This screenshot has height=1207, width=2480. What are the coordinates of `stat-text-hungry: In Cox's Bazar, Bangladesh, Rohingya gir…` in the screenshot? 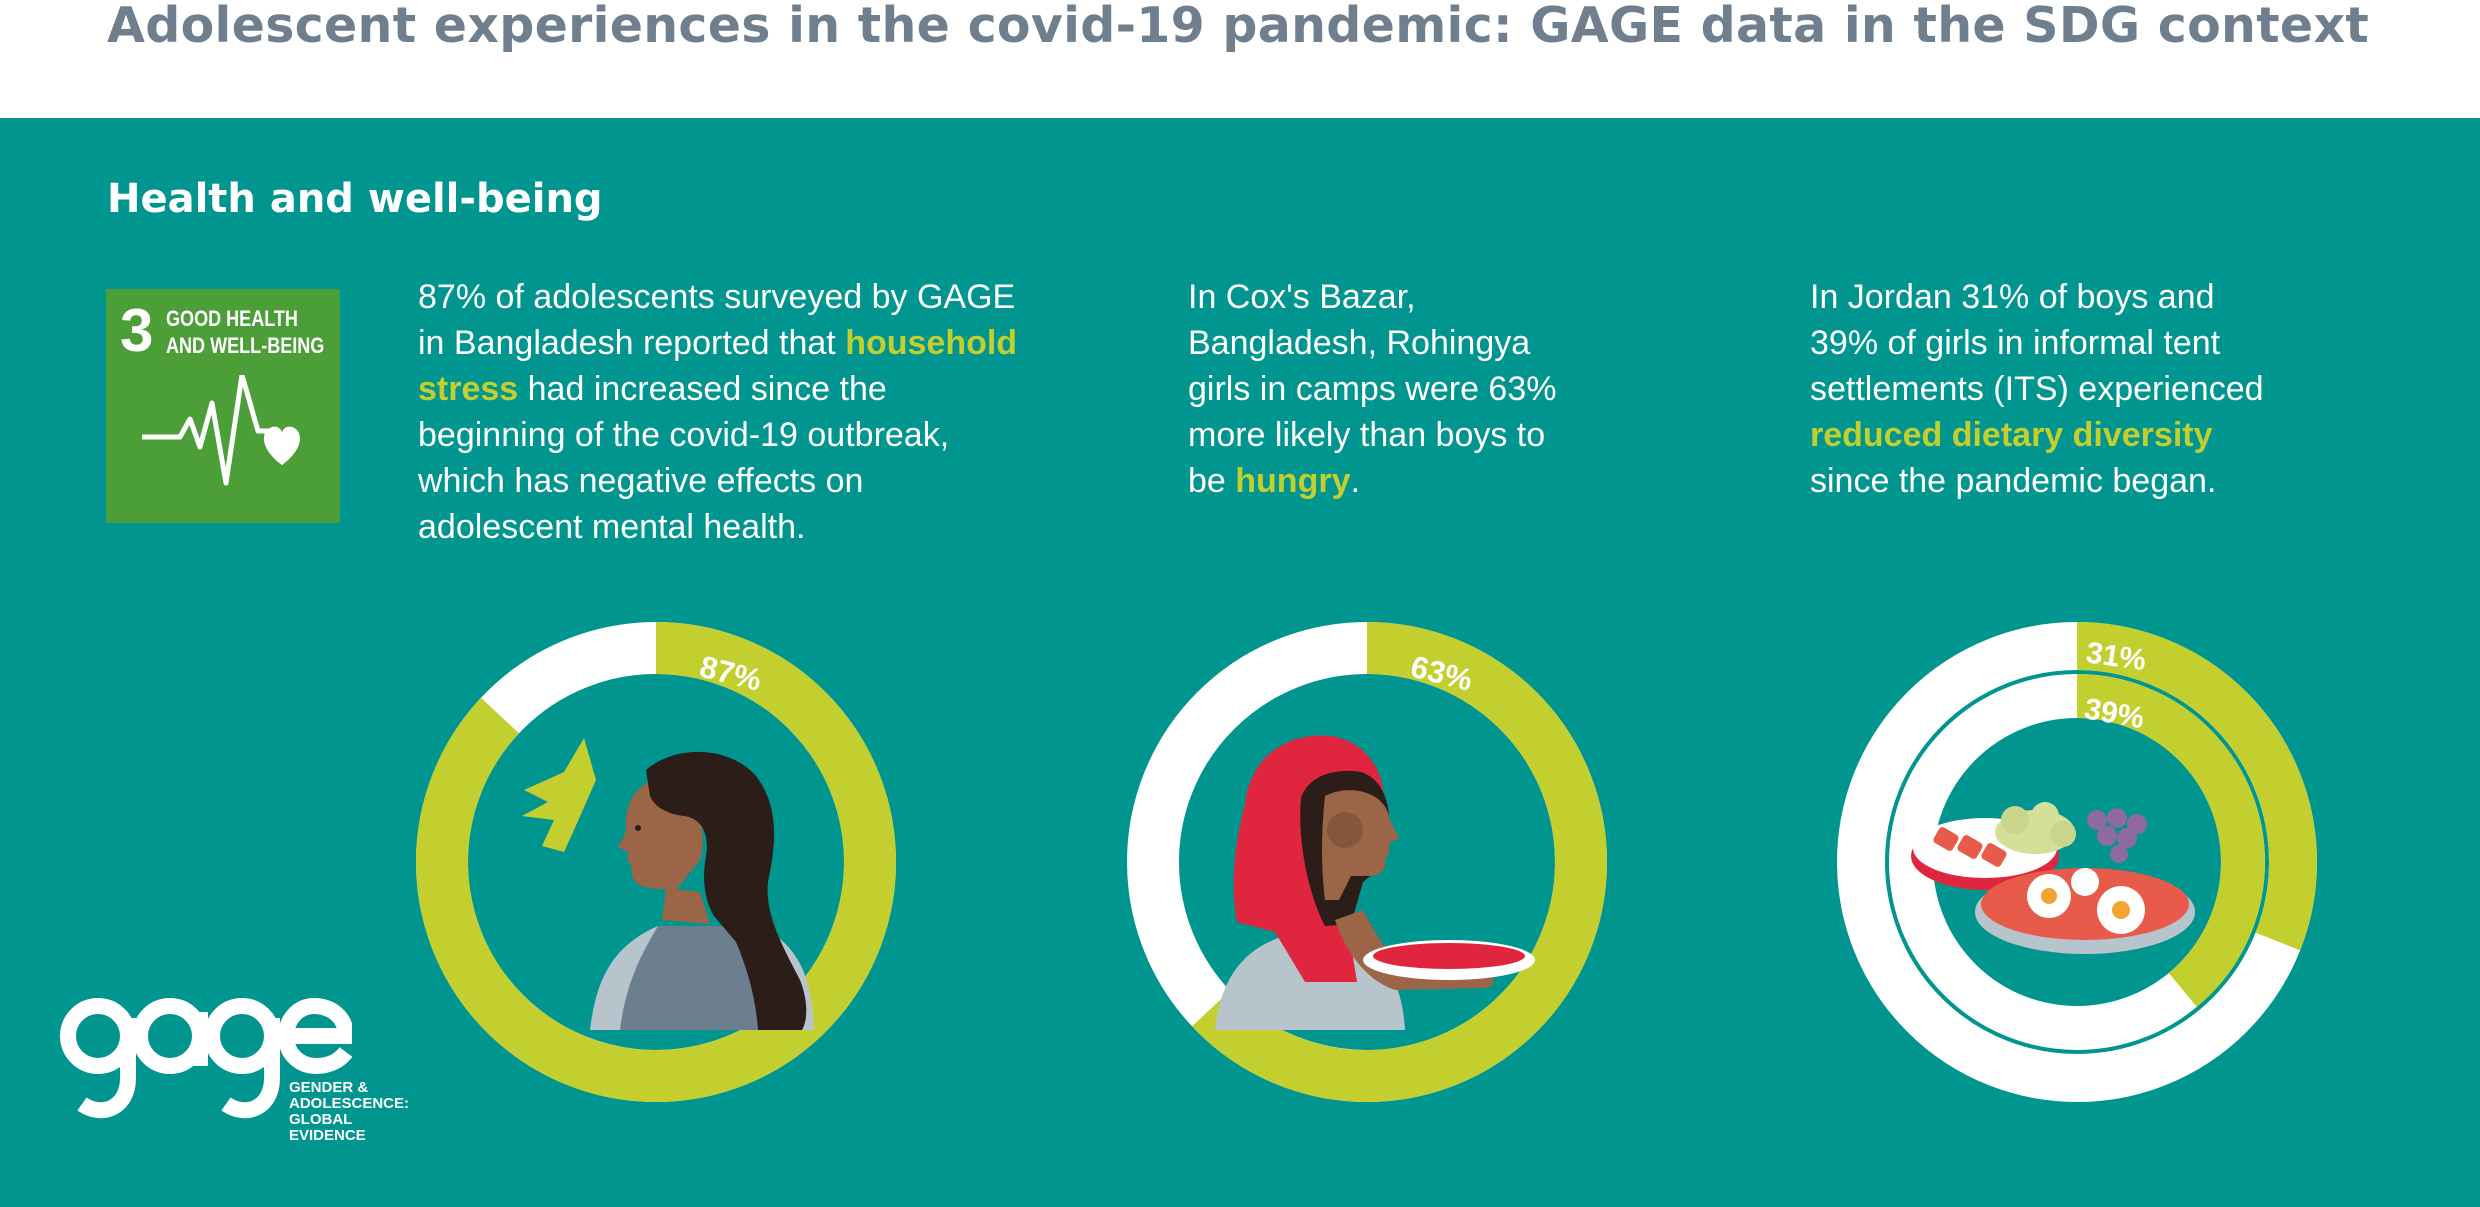 It's located at (1383, 389).